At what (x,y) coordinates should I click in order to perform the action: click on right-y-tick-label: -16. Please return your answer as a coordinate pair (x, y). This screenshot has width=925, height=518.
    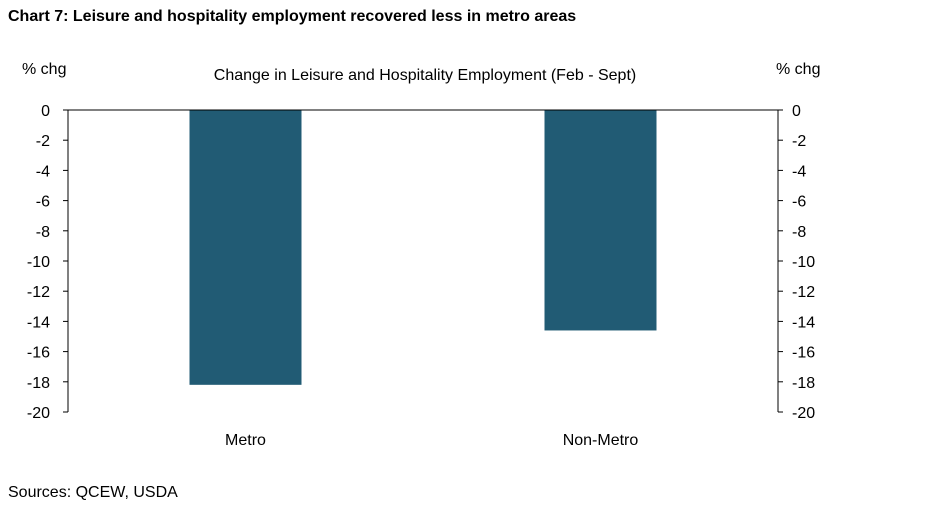
    Looking at the image, I should click on (803, 353).